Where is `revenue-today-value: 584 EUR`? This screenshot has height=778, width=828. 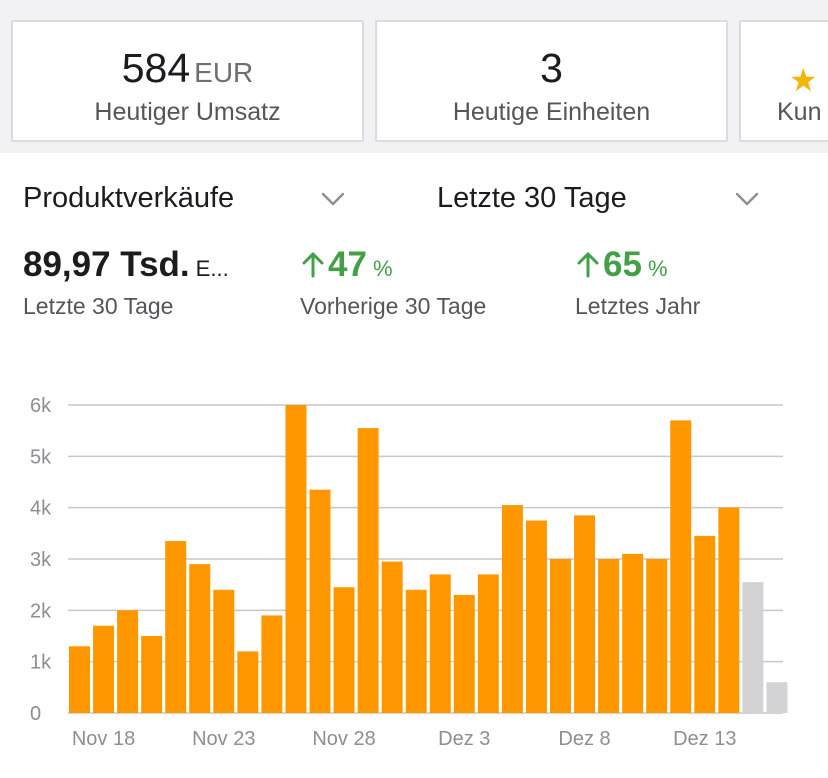 revenue-today-value: 584 EUR is located at coordinates (187, 68).